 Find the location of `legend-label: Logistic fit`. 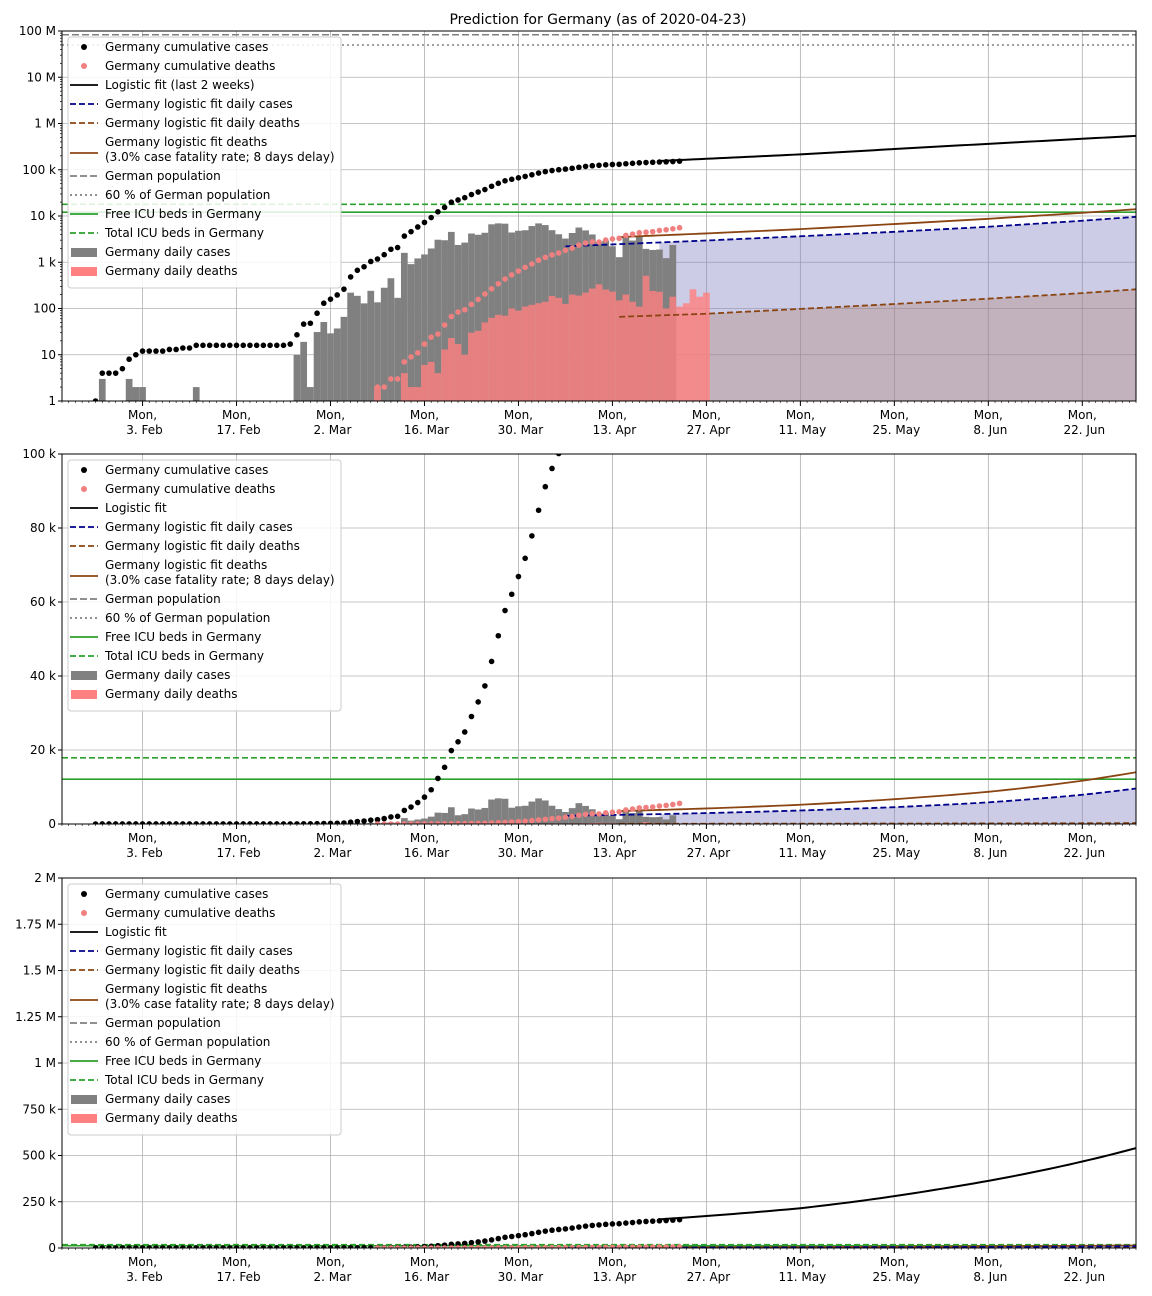

legend-label: Logistic fit is located at coordinates (136, 508).